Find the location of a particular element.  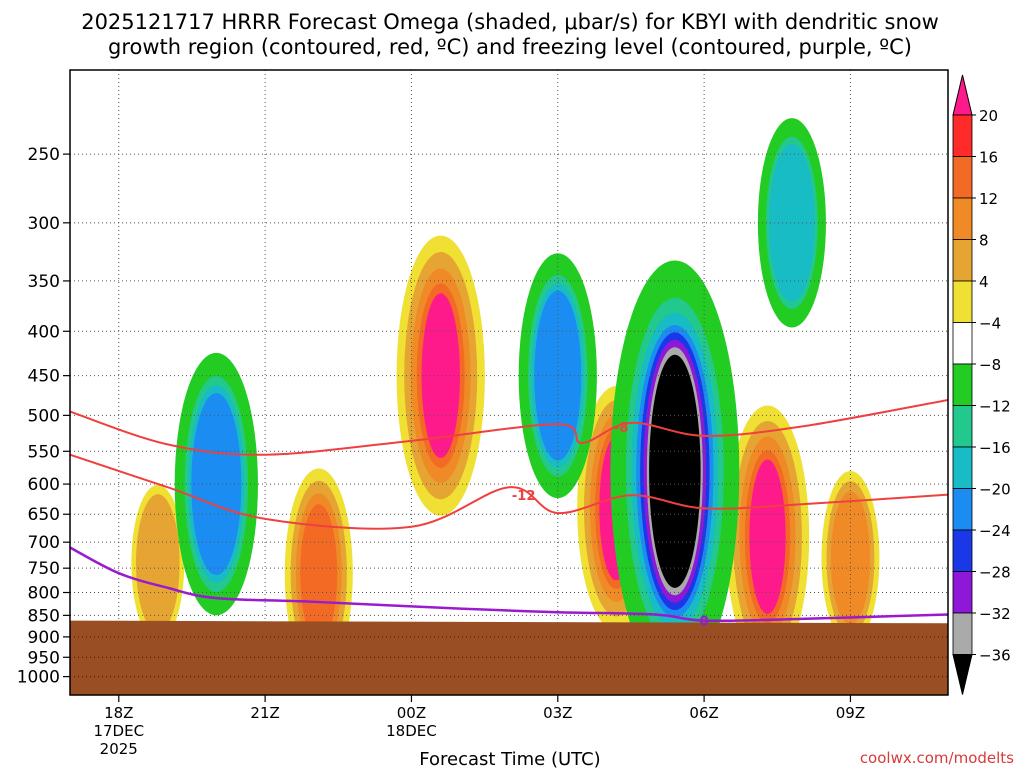

colorbar-label: −24 is located at coordinates (995, 531).